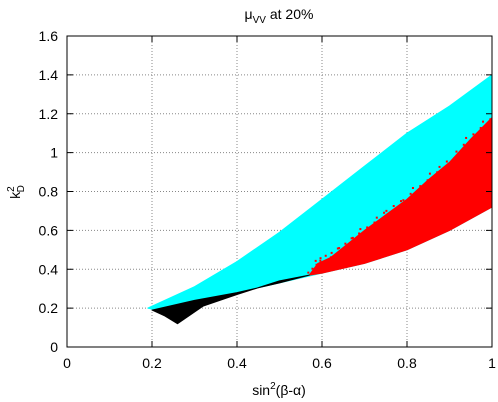 The width and height of the screenshot is (498, 402). What do you see at coordinates (54, 347) in the screenshot?
I see `y-tick-label: 0` at bounding box center [54, 347].